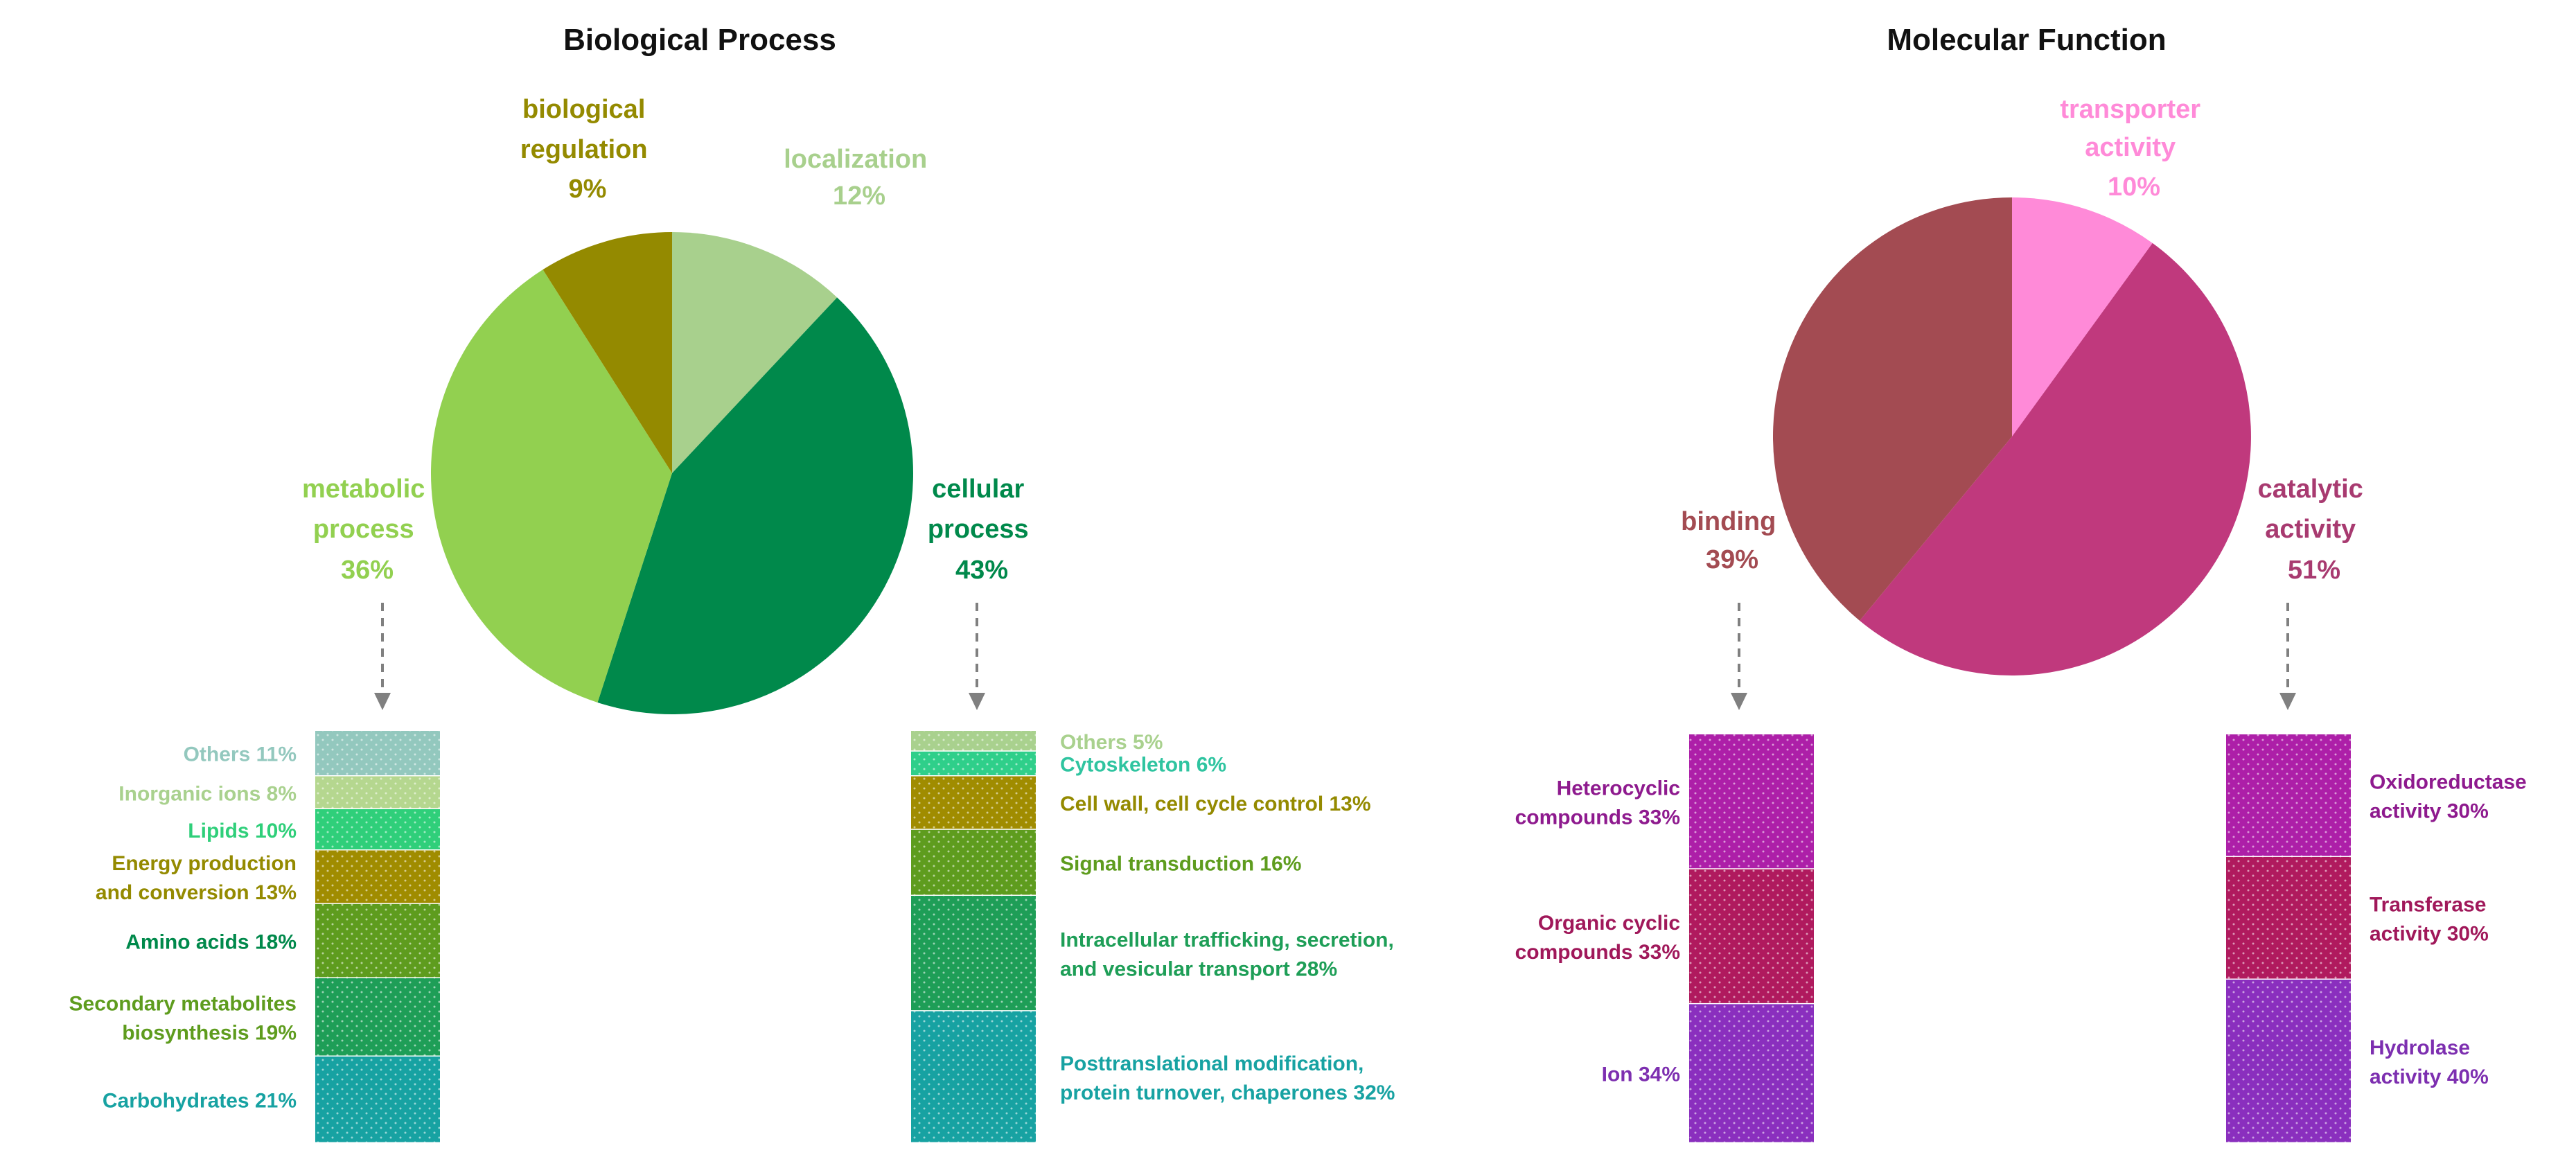  What do you see at coordinates (1212, 1063) in the screenshot?
I see `segment-posttranslational-modification-protein-turnover-chaperones-32-label-line: Posttranslational modification,` at bounding box center [1212, 1063].